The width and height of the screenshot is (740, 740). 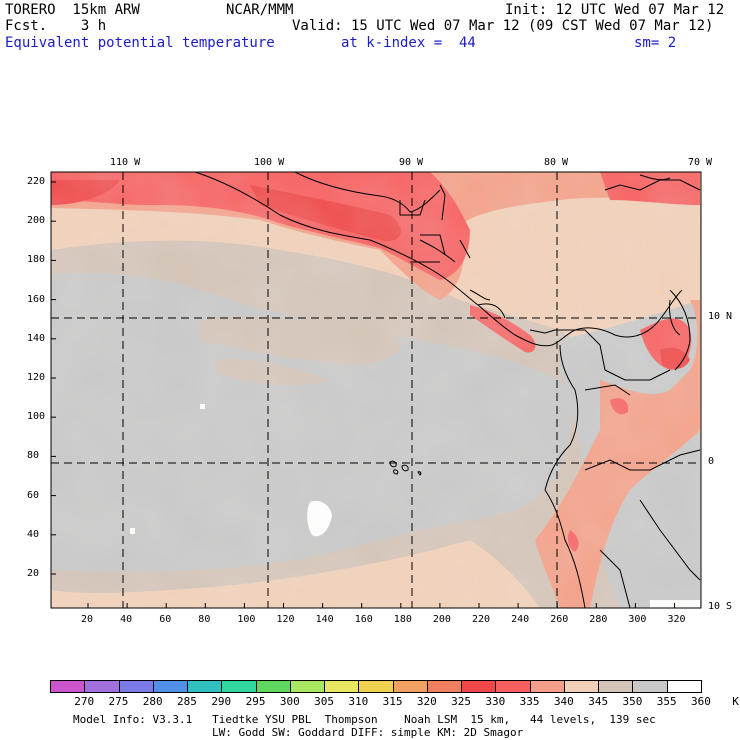 I want to click on y-tick-label: 60, so click(x=33, y=495).